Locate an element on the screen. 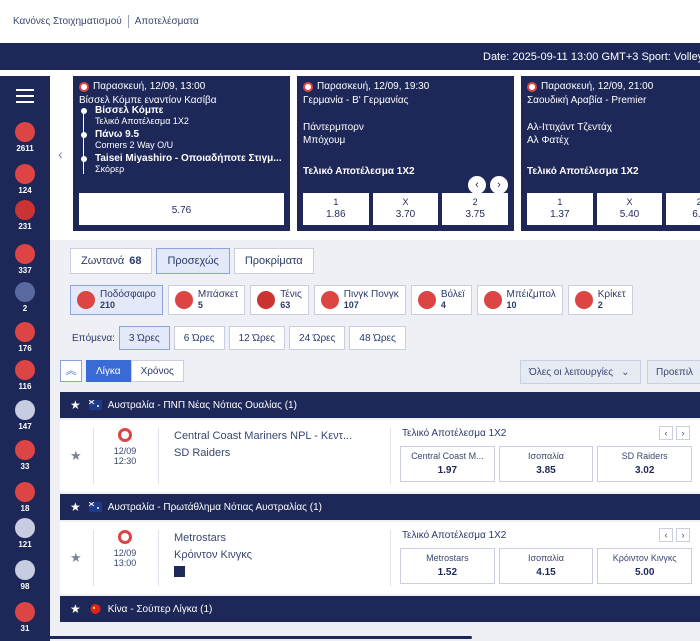  table-tennis-icon is located at coordinates (25, 254).